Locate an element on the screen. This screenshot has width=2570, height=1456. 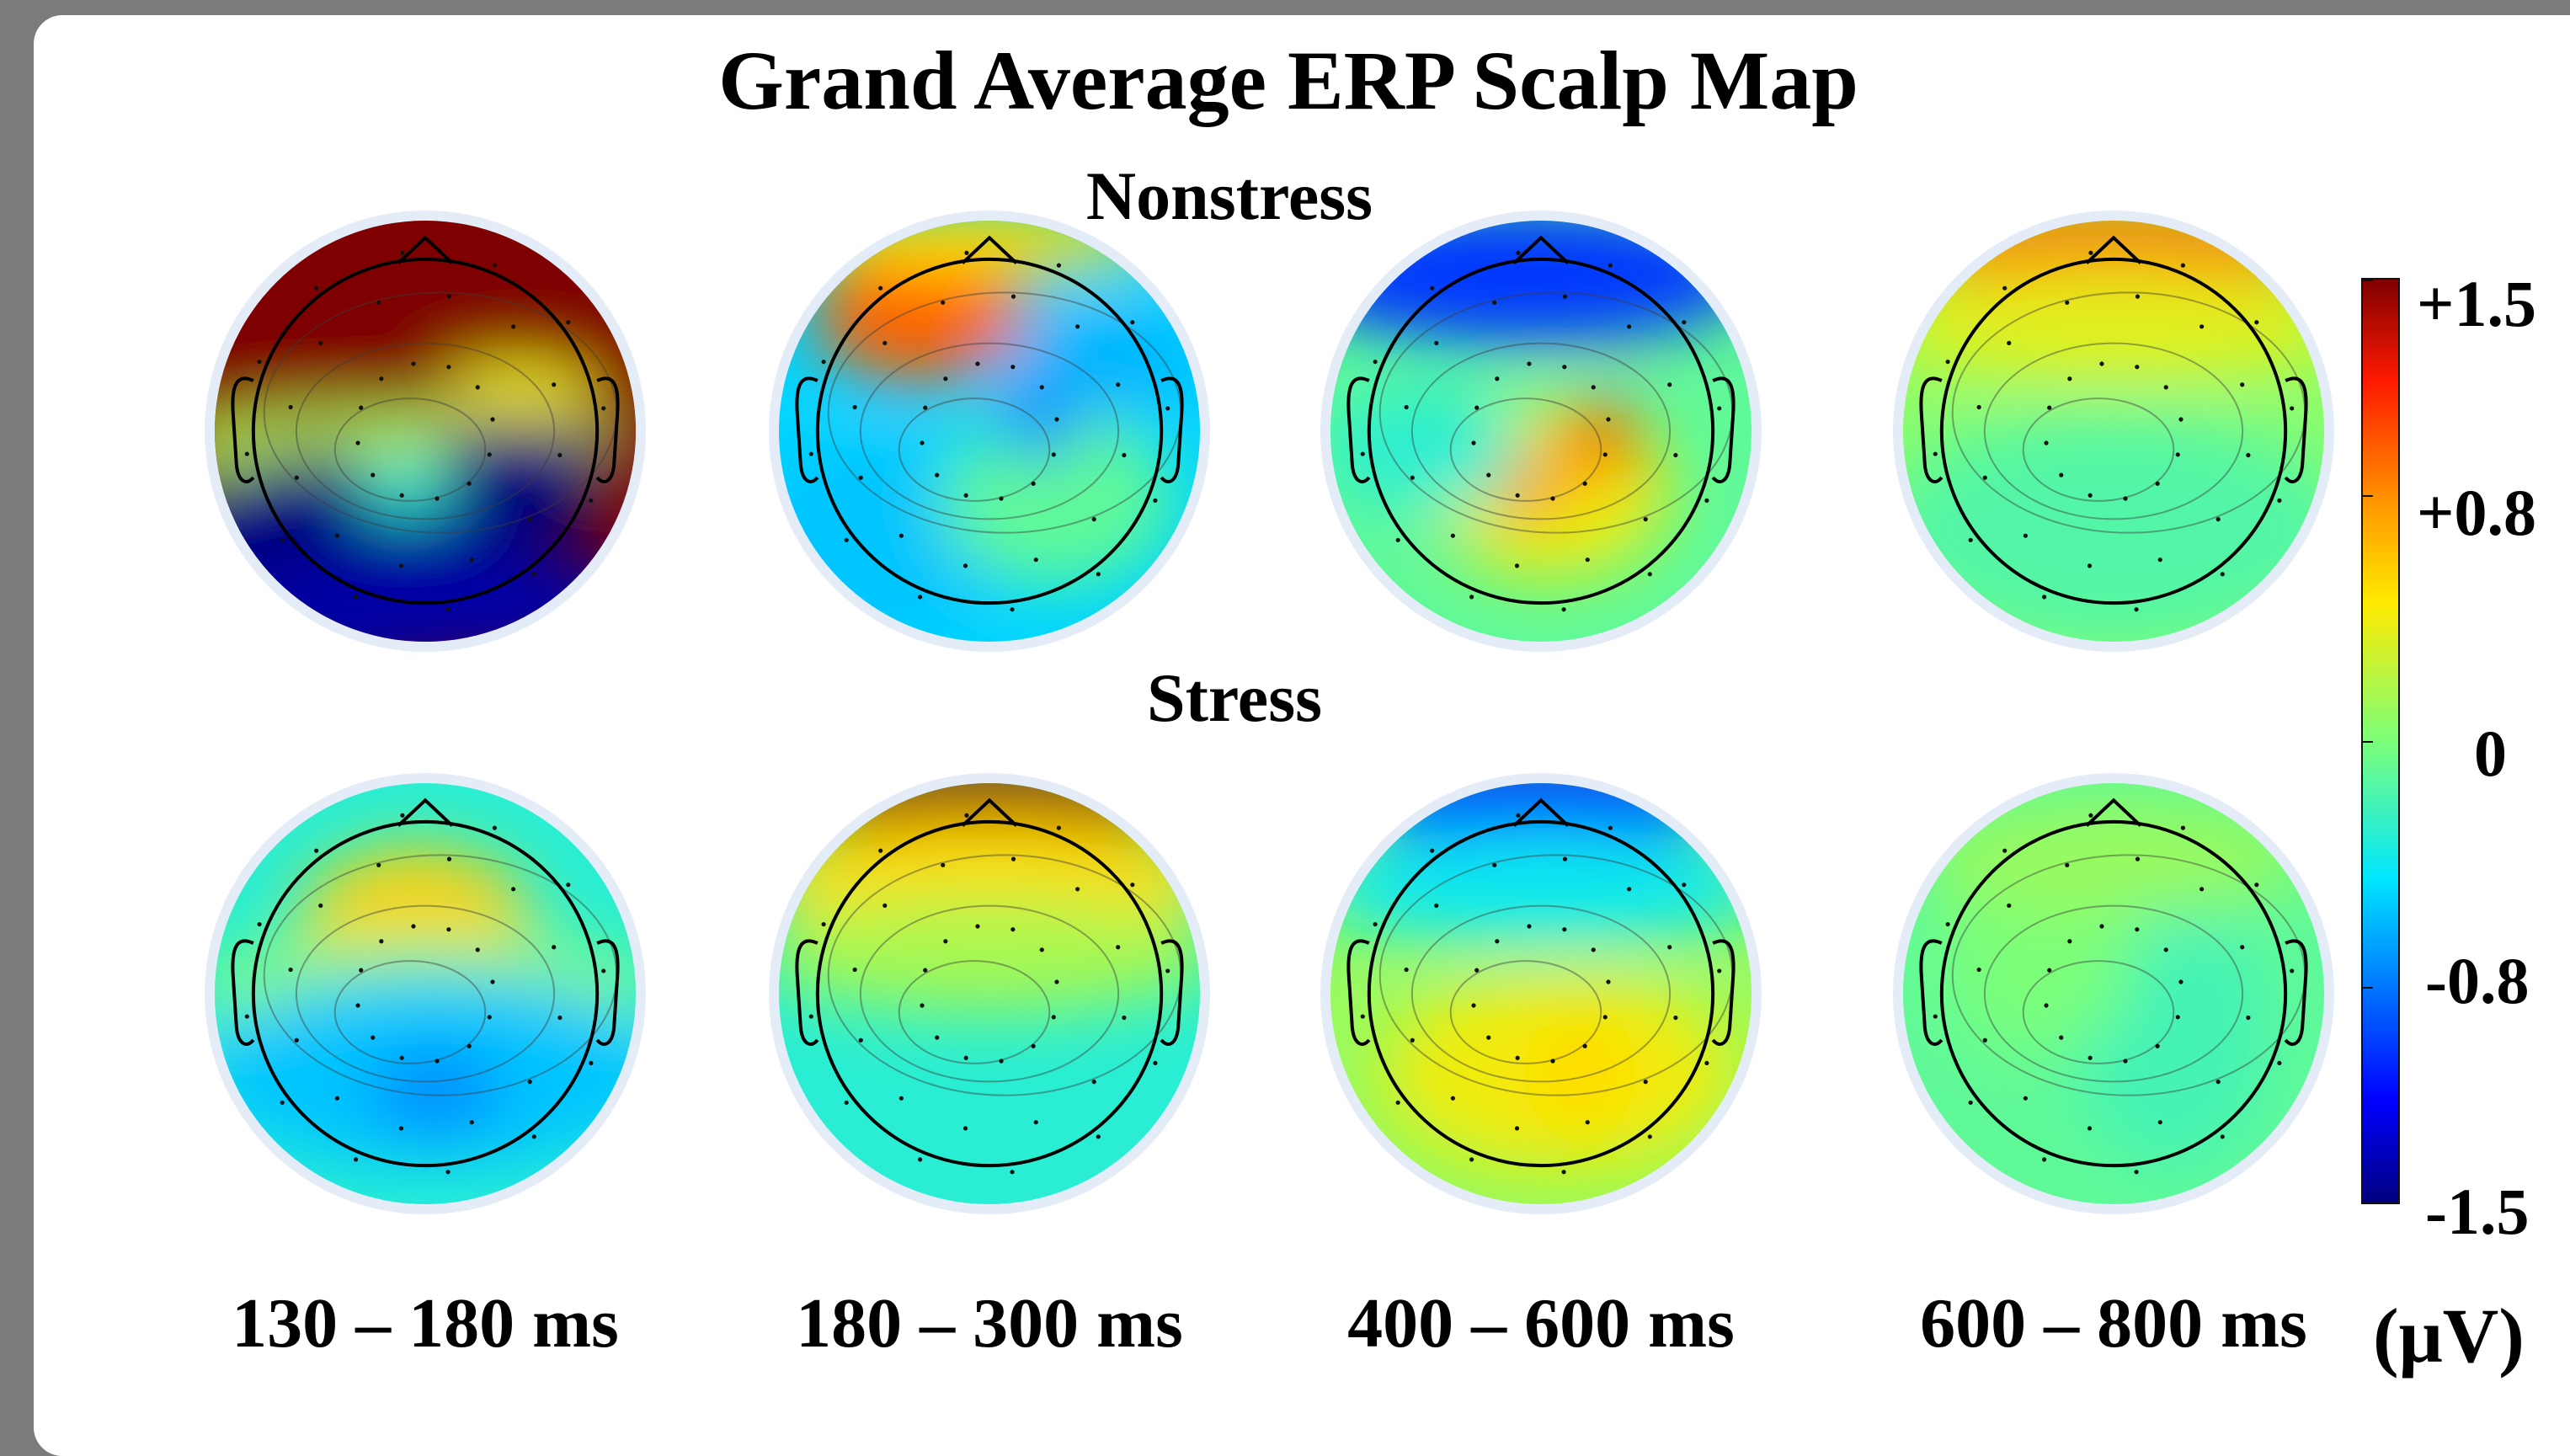
left-ear-icon is located at coordinates (1931, 429).